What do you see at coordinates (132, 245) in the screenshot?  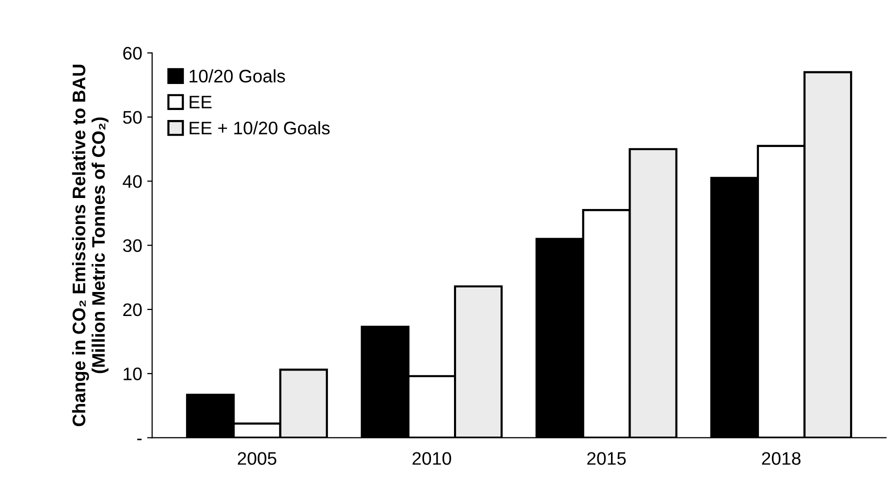 I see `y-tick-label: 30` at bounding box center [132, 245].